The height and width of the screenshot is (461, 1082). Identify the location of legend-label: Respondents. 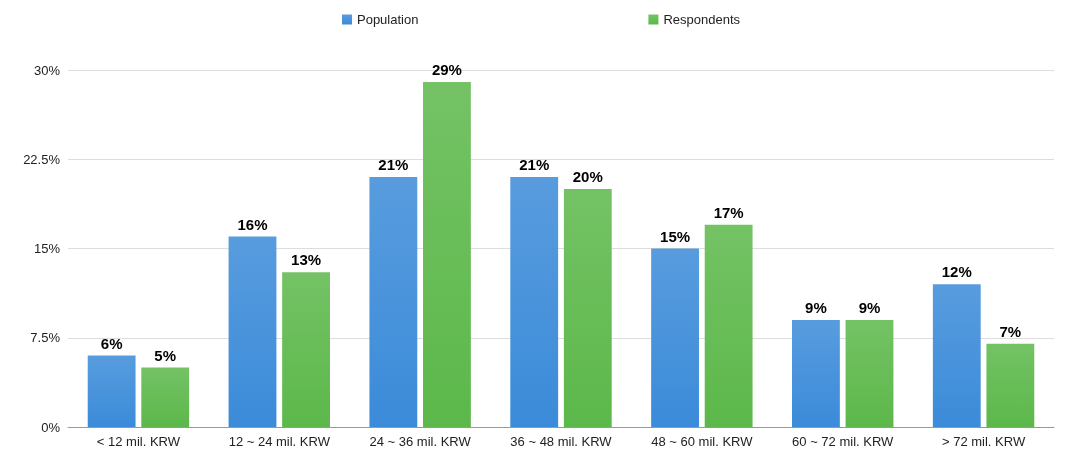
(702, 19).